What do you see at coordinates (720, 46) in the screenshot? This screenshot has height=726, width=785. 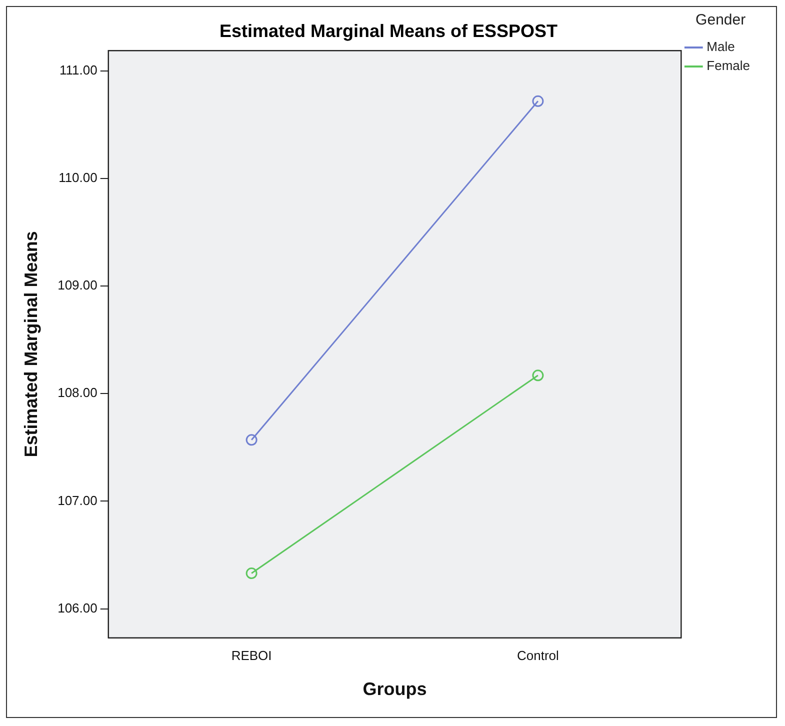 I see `legend-label: Male` at bounding box center [720, 46].